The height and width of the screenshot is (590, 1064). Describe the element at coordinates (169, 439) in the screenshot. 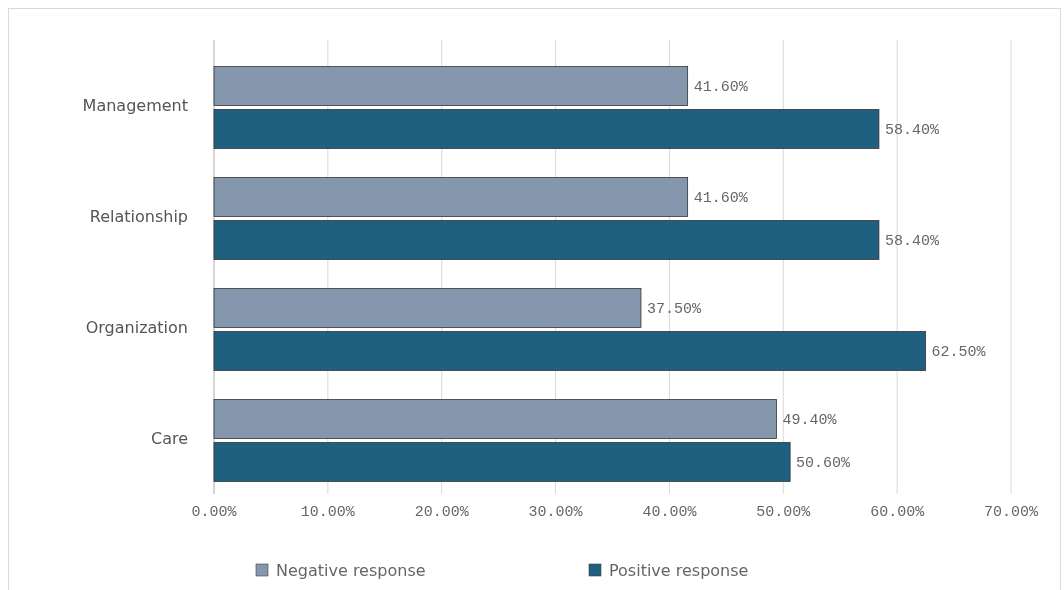

I see `y-tick-label: Care` at that location.